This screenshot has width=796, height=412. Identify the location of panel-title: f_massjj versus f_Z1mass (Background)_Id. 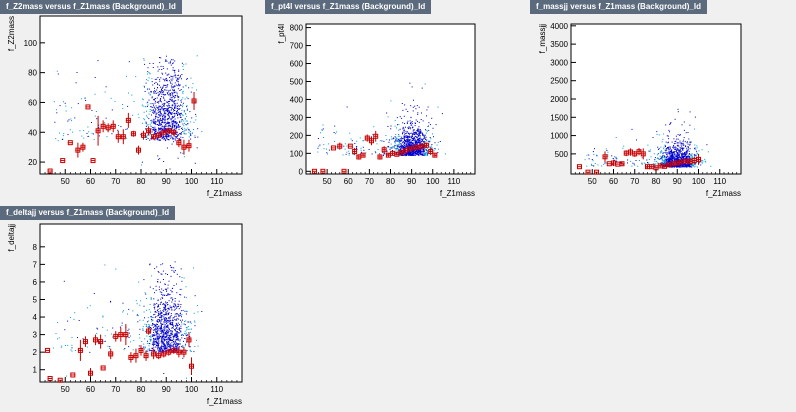
(618, 7).